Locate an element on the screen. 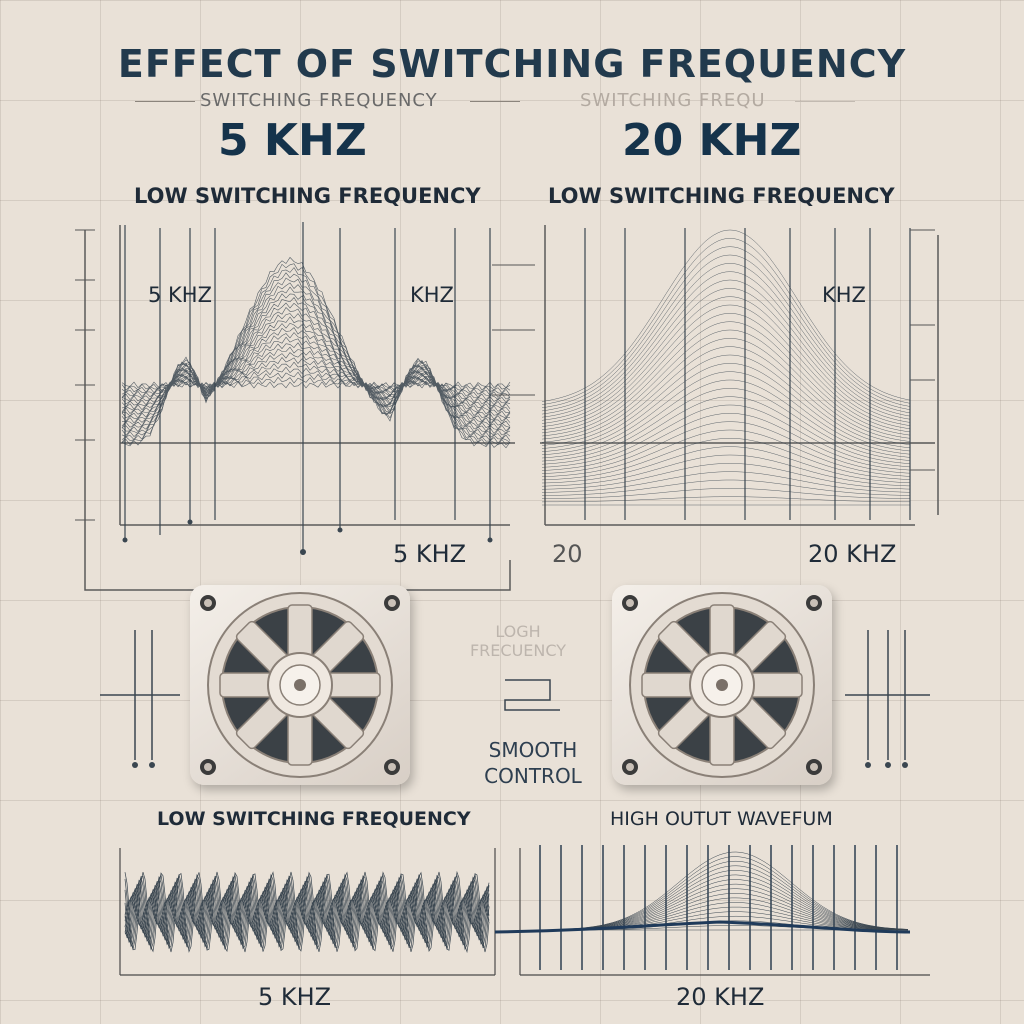 This screenshot has width=1024, height=1024. faint-middle-text: LOGH FRECUENCY is located at coordinates (518, 641).